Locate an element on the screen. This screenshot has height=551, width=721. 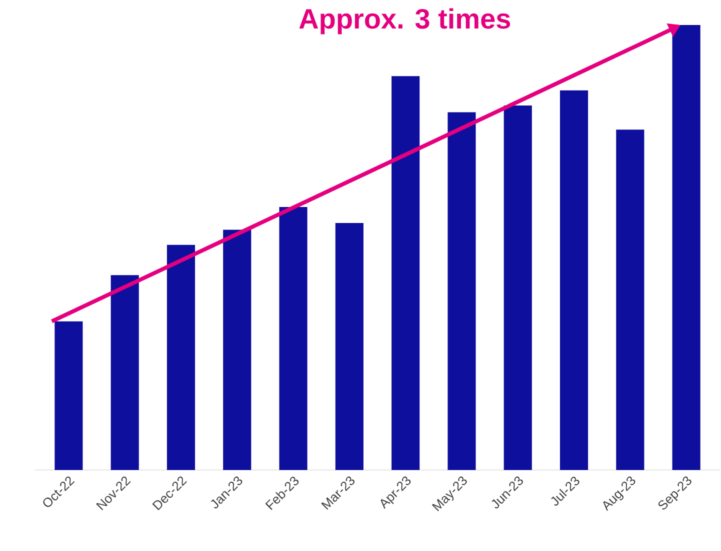
annotation: Approx. 3 times is located at coordinates (404, 21).